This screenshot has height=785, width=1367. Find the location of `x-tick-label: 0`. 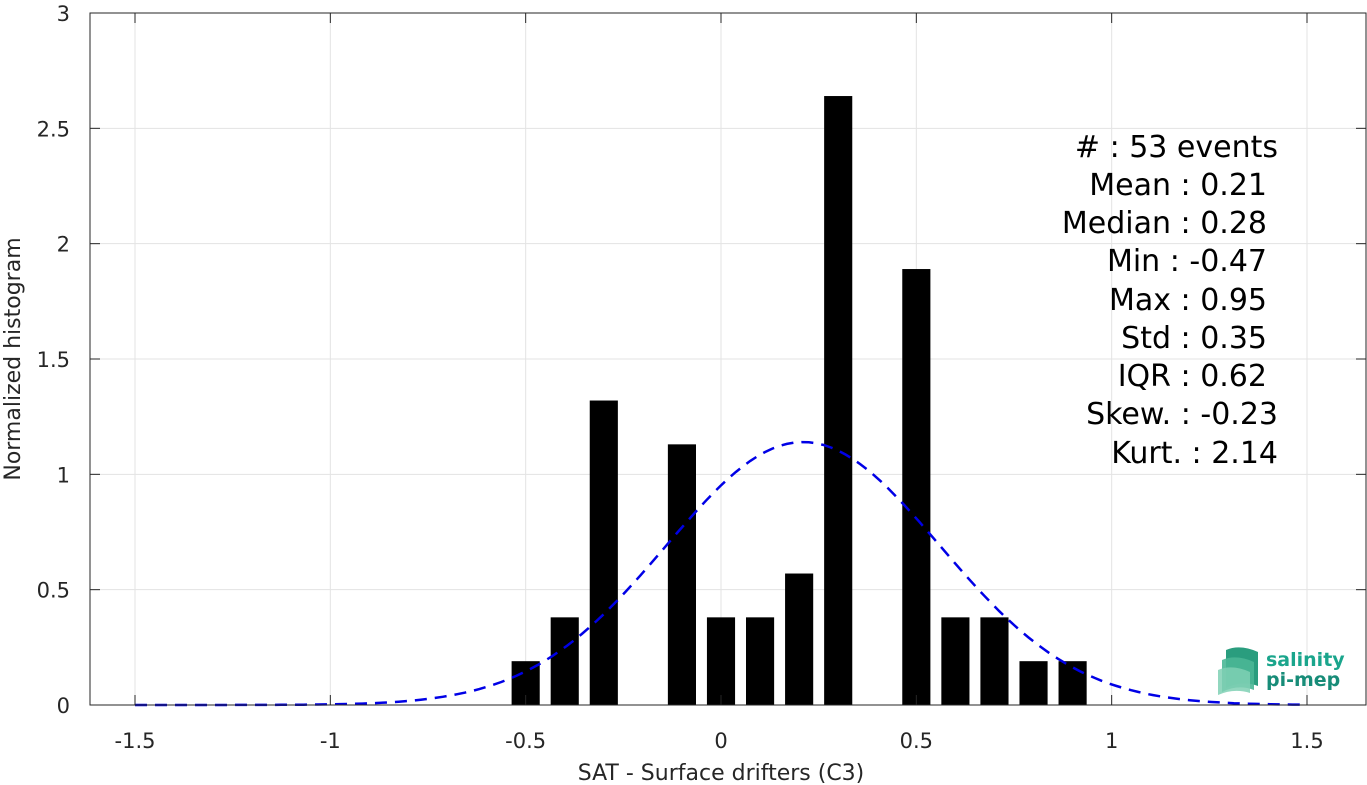

x-tick-label: 0 is located at coordinates (720, 741).